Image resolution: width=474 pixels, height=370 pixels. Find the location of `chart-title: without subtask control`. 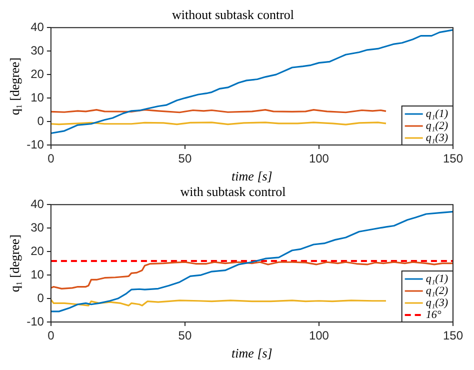

chart-title: without subtask control is located at coordinates (233, 14).